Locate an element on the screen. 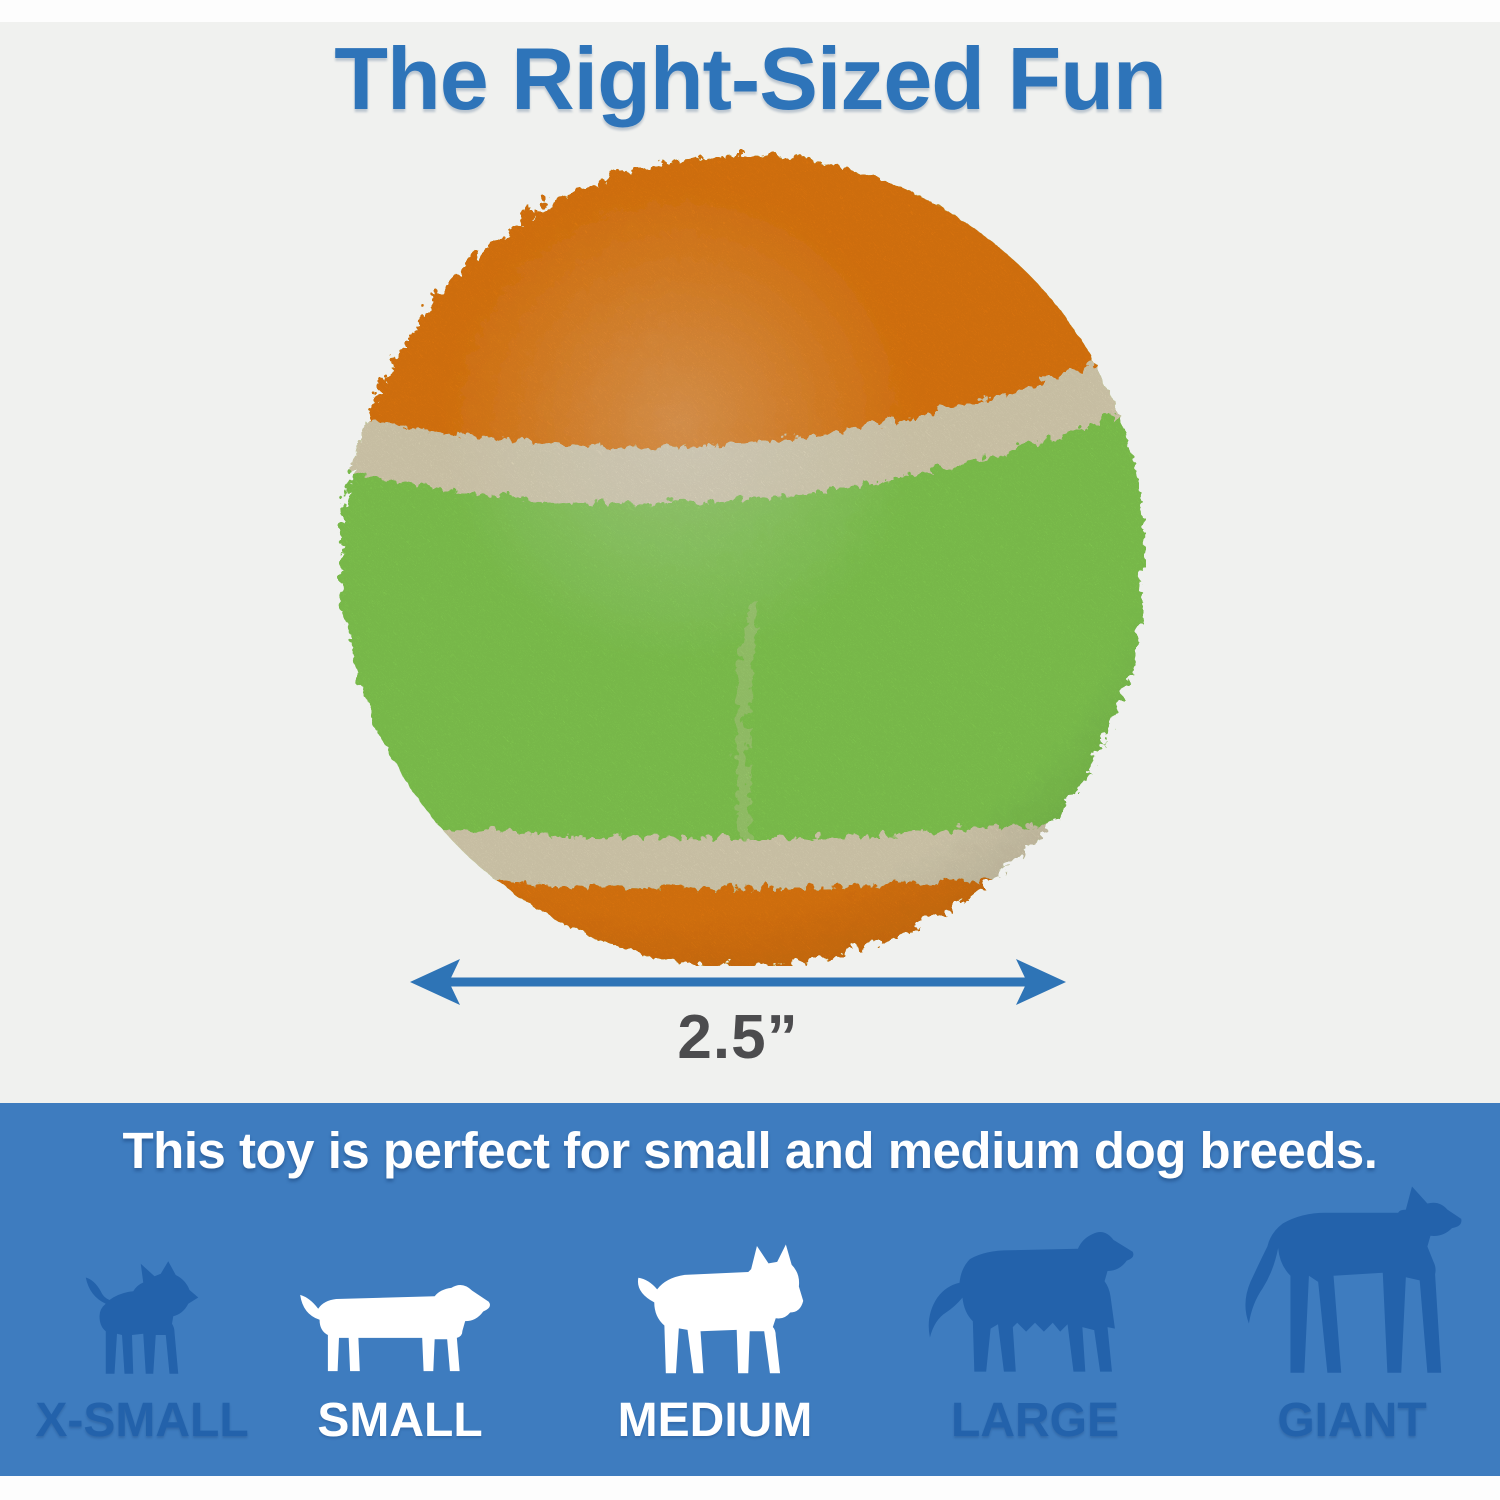  size-item-medium: MEDIUM is located at coordinates (715, 1313).